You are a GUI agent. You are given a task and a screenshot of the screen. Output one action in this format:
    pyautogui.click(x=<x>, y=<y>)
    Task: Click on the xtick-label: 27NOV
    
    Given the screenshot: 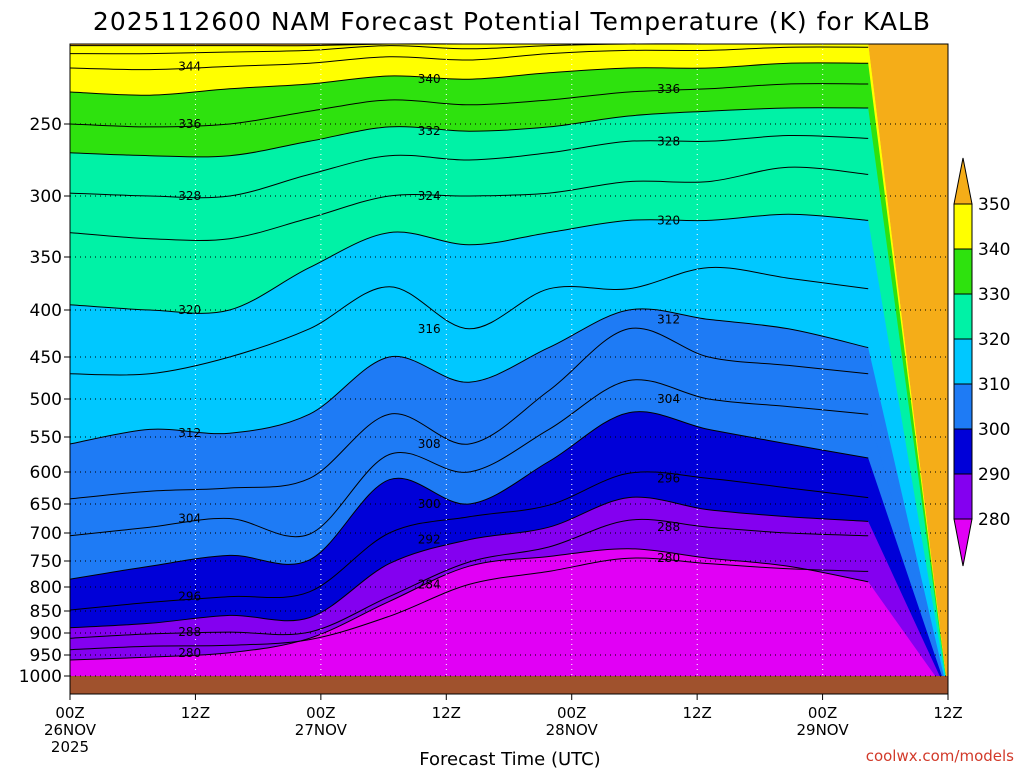 What is the action you would take?
    pyautogui.click(x=321, y=730)
    